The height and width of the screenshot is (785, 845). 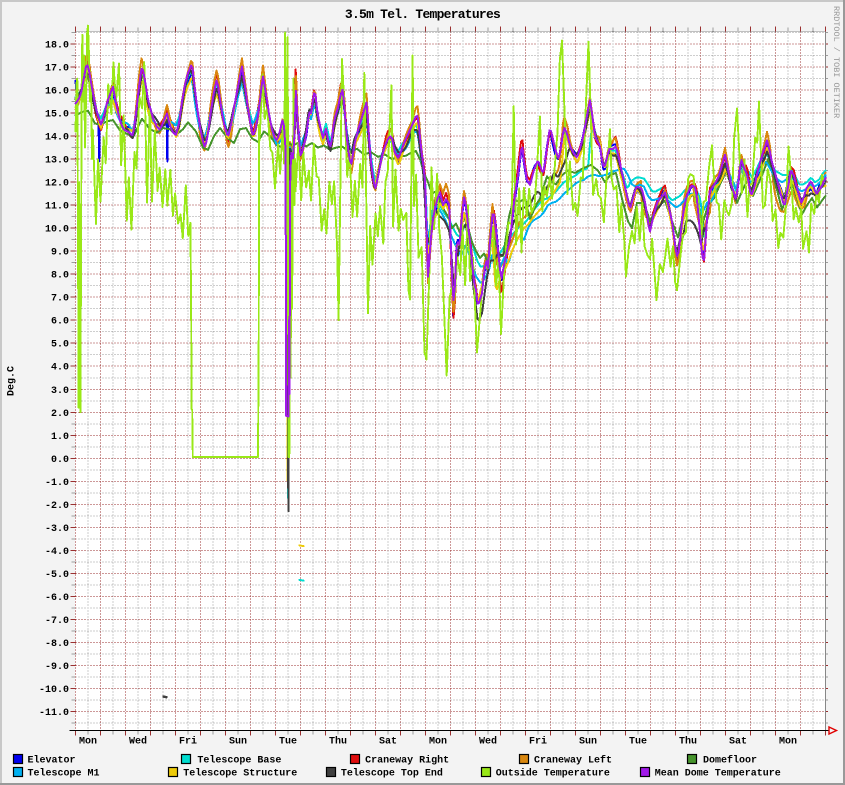 What do you see at coordinates (836, 62) in the screenshot?
I see `svg-text: RRDTOOL / TOBI OETIKER` at bounding box center [836, 62].